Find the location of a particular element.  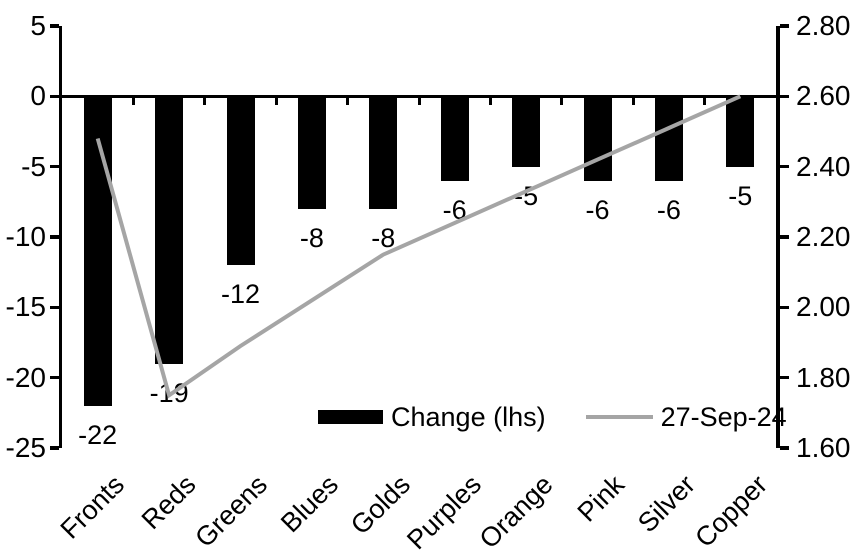

left-axis-tick-label: -20 is located at coordinates (25, 377).